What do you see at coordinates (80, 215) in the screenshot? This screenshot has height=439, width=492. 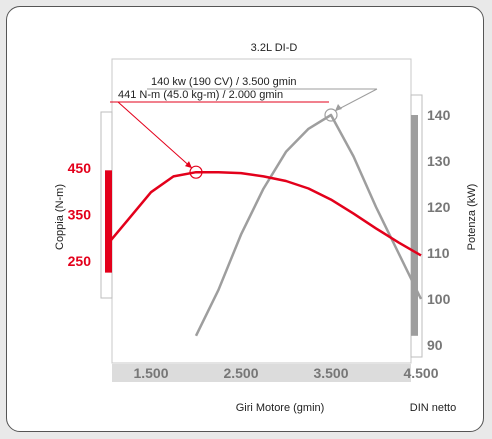 I see `y-left-tick-label: 350` at bounding box center [80, 215].